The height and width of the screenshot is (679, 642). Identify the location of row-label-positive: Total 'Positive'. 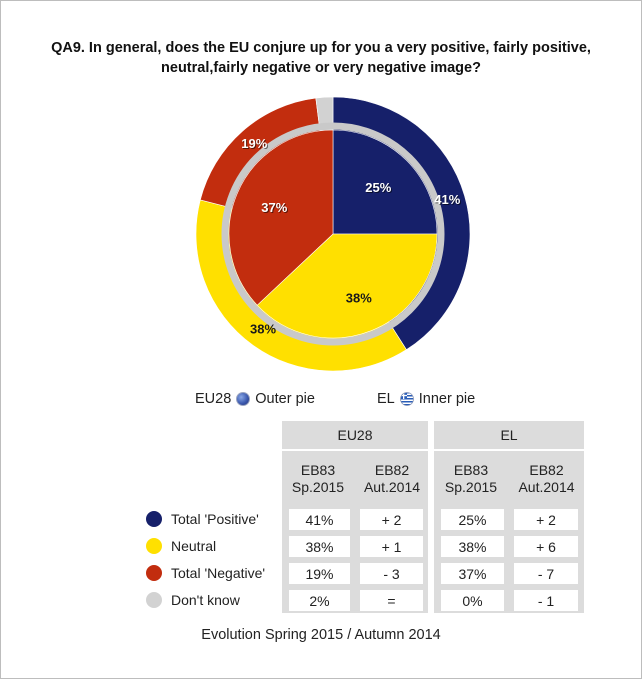
(214, 519).